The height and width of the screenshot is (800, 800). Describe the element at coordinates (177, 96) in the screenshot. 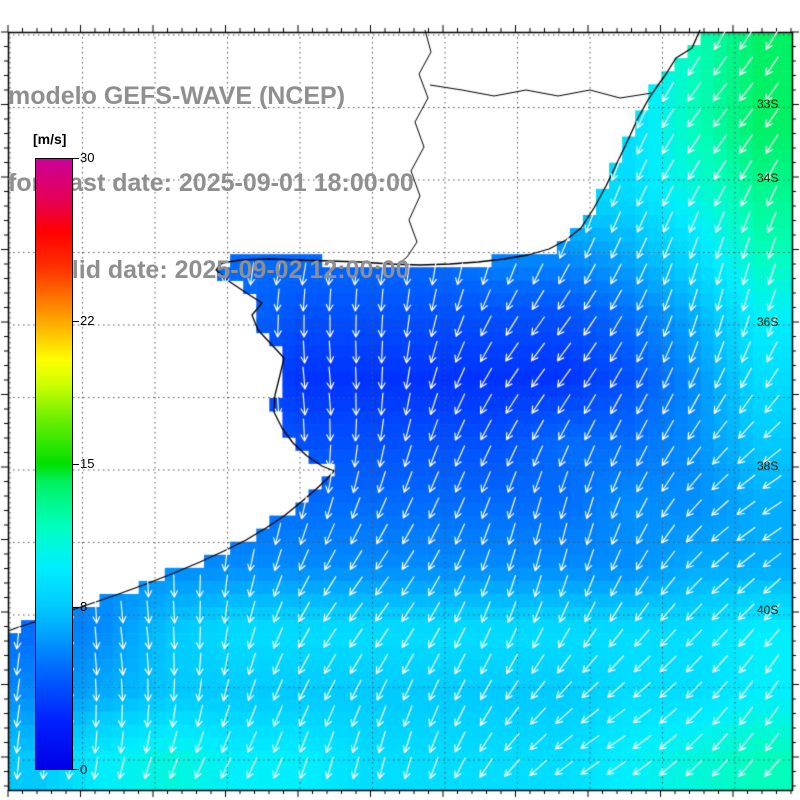

I see `model-title: modelo GEFS-WAVE (NCEP)` at that location.